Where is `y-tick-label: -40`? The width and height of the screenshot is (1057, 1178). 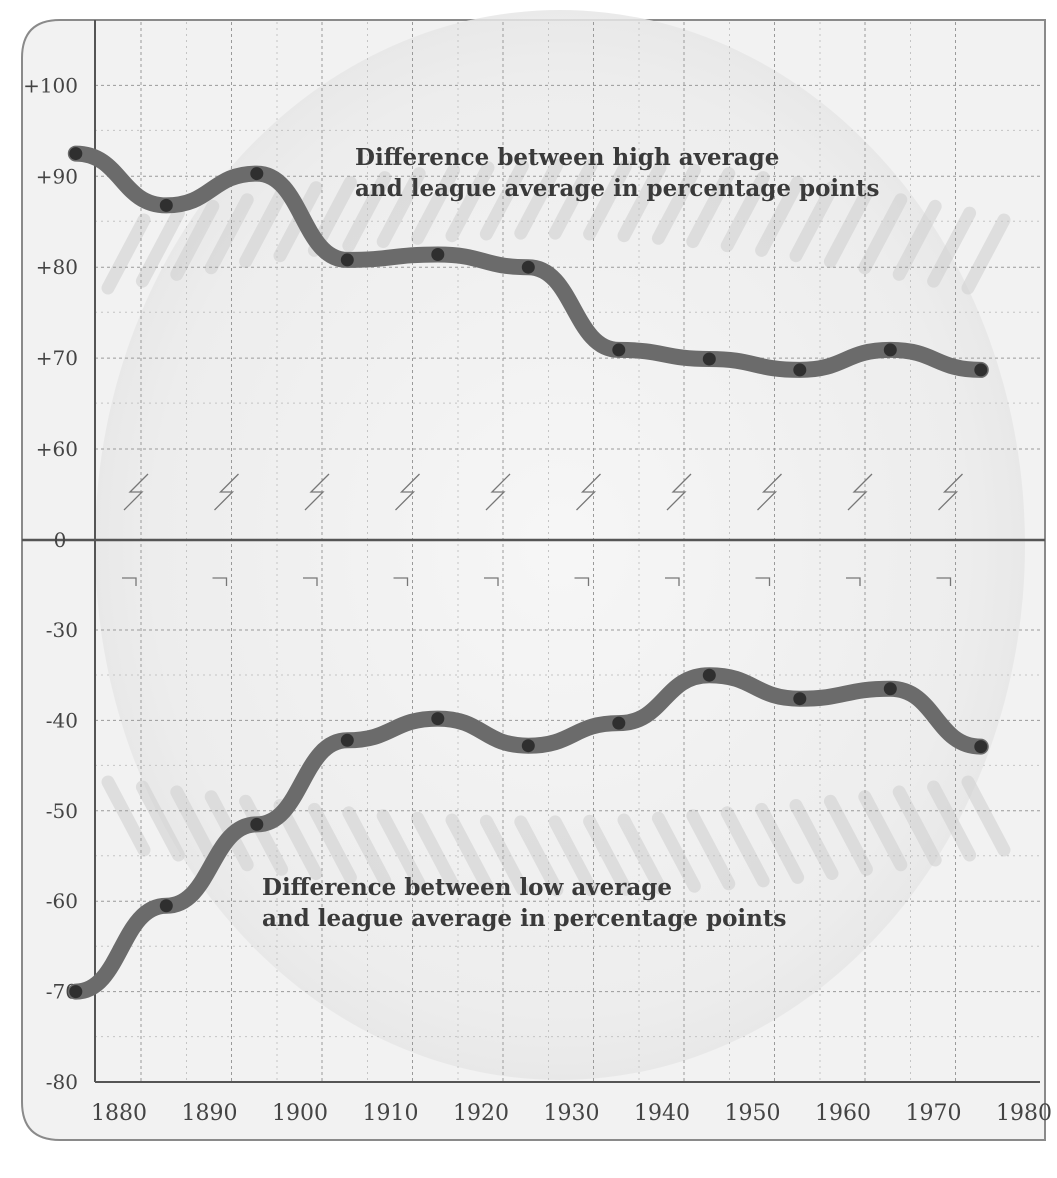 y-tick-label: -40 is located at coordinates (62, 720).